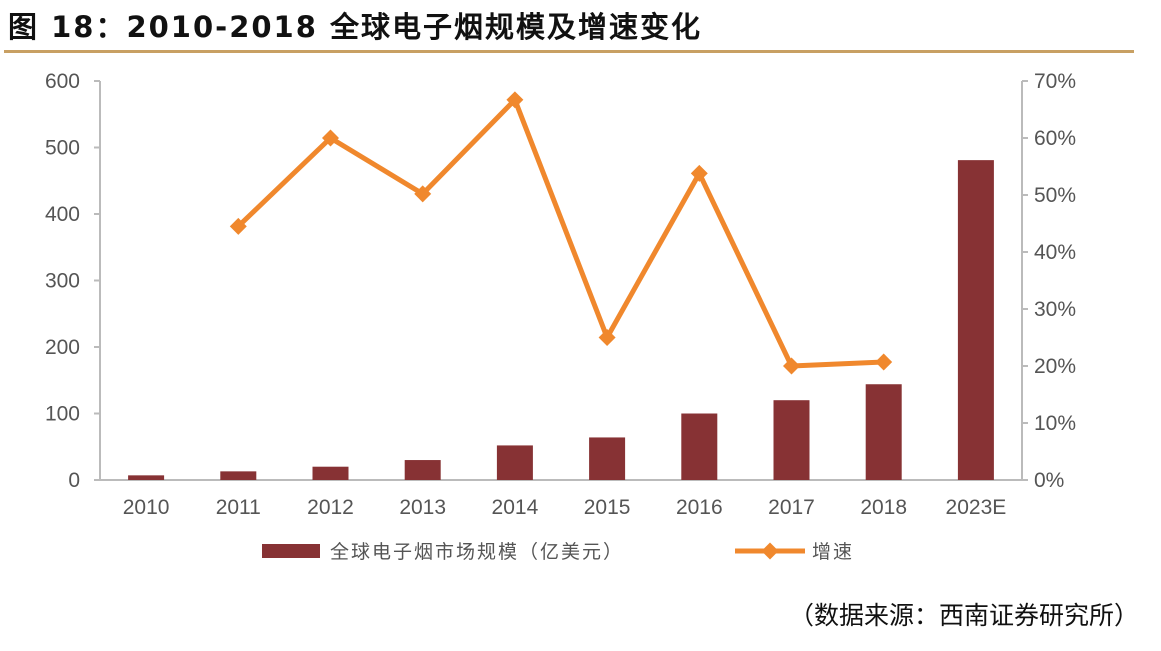  Describe the element at coordinates (62, 214) in the screenshot. I see `left-axis-tick: 400` at that location.